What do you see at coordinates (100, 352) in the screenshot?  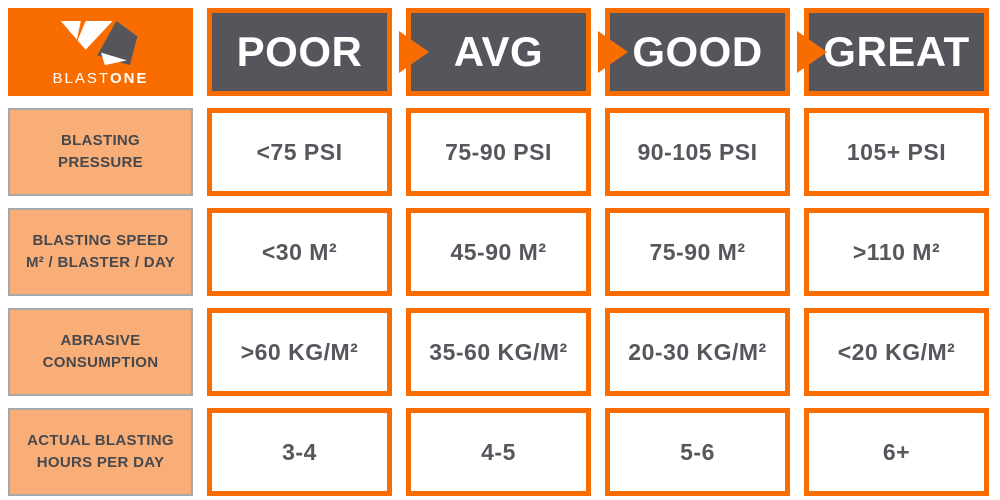 I see `row-label-abrasive-consumption: ABRASIVE CONSUMPTION` at bounding box center [100, 352].